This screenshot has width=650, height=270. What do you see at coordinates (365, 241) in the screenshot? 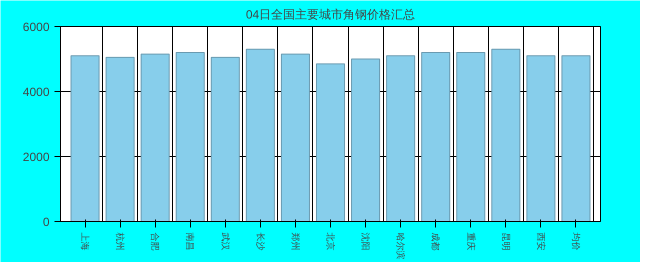
I see `x-tick-label: 沈阳` at bounding box center [365, 241].